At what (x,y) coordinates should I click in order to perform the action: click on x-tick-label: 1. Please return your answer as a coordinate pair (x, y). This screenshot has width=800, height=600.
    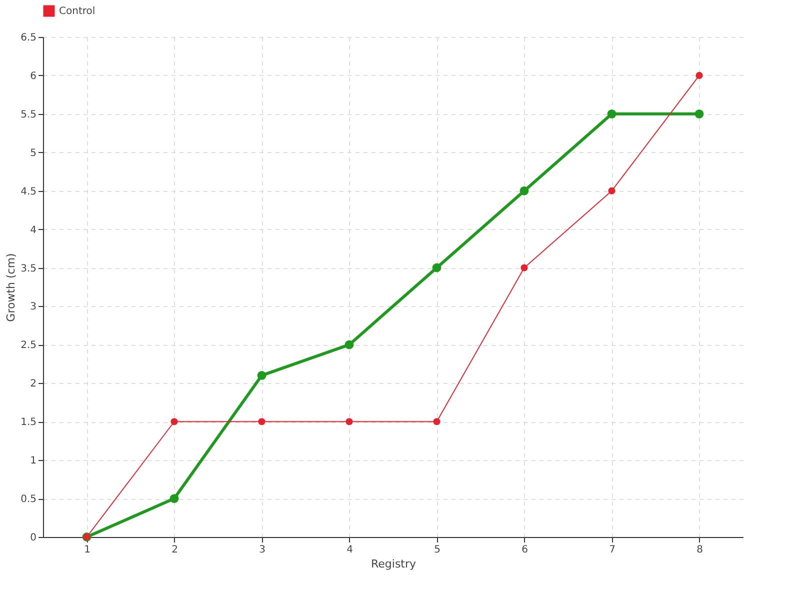
    Looking at the image, I should click on (87, 550).